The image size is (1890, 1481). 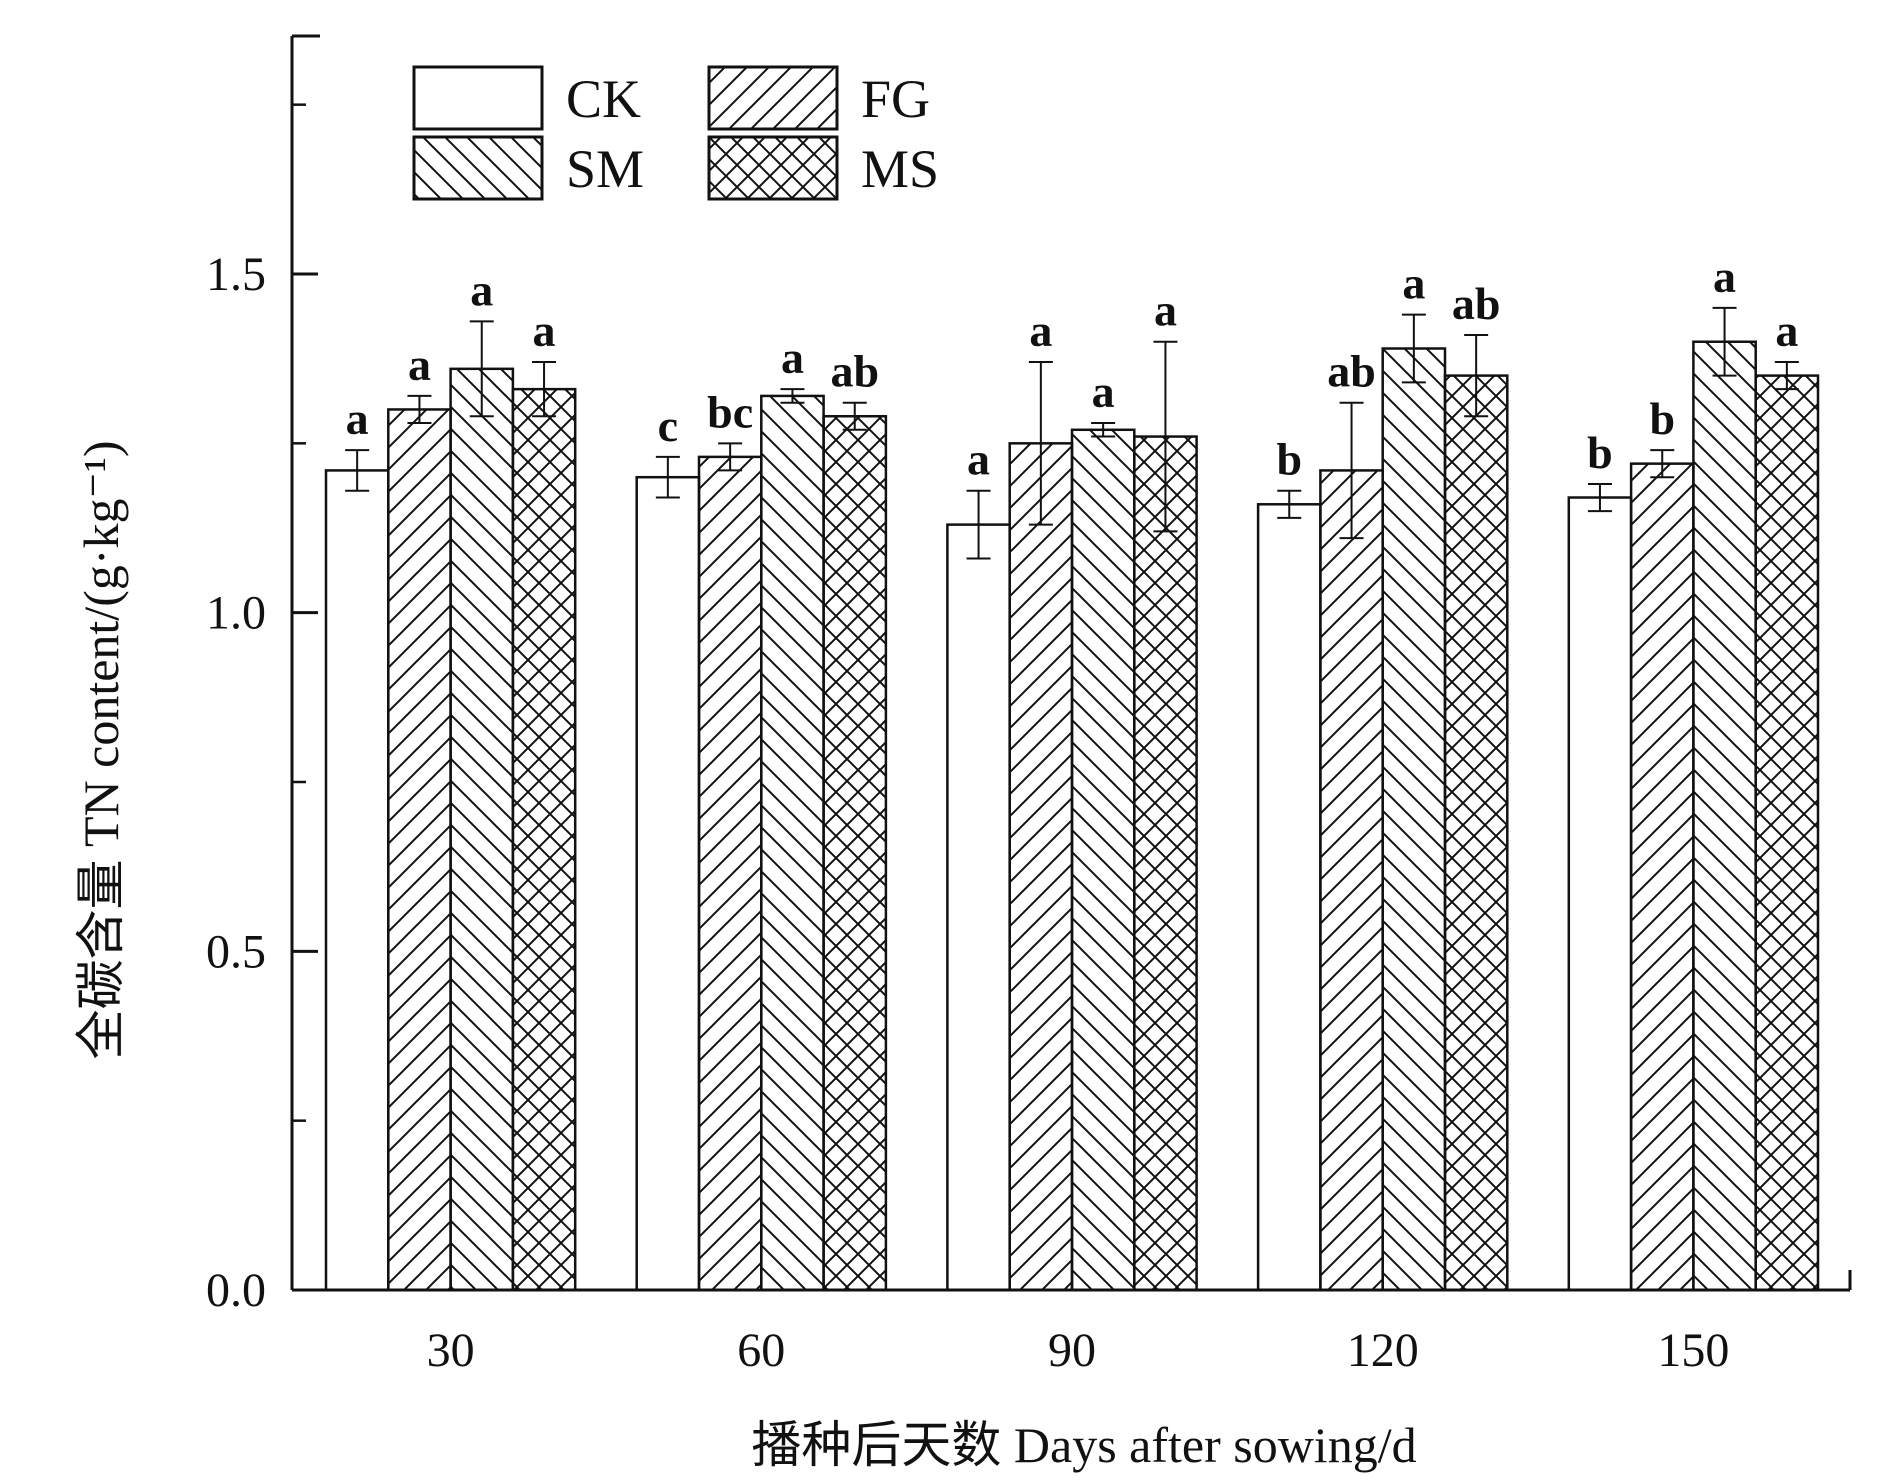 What do you see at coordinates (605, 169) in the screenshot?
I see `legend-label: SM` at bounding box center [605, 169].